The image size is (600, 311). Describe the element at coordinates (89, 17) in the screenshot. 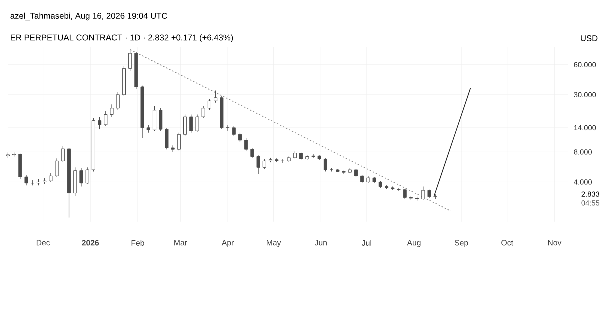

I see `text: azel_Tahmasebi, Aug 16, 2026 19:04 UTC` at that location.